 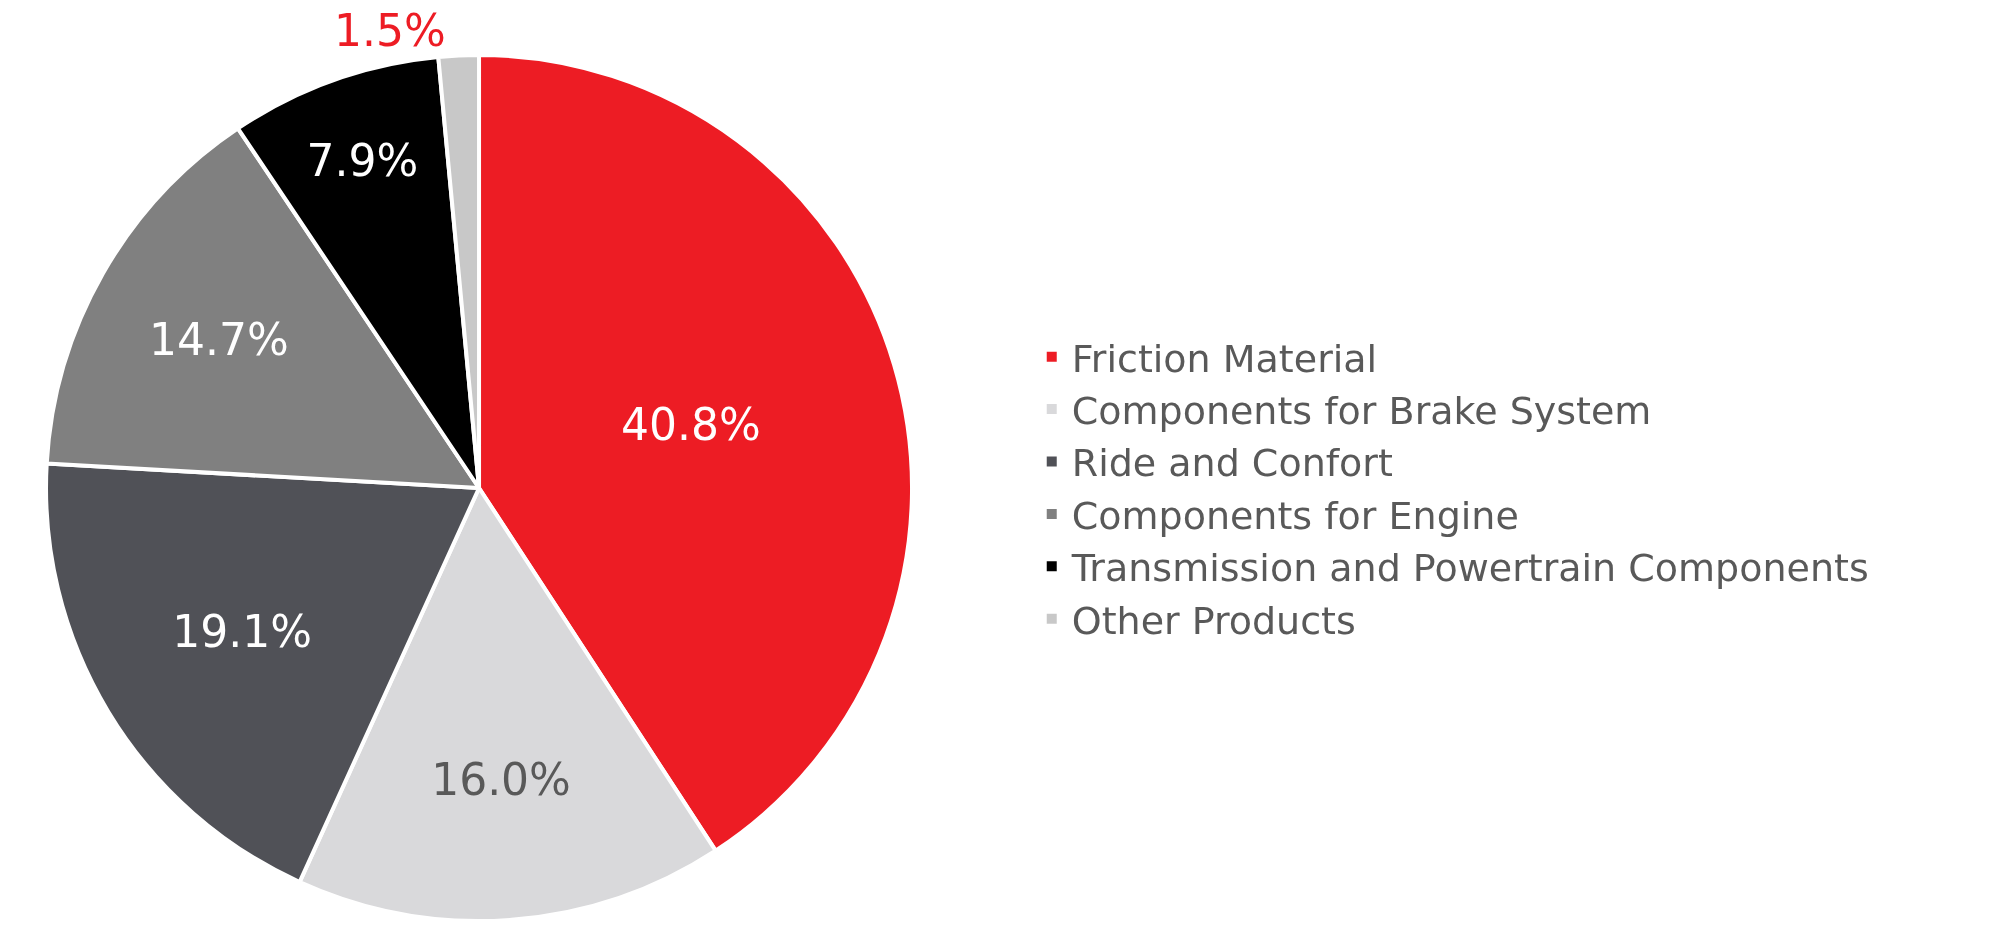 I want to click on data-label: 14.7%, so click(x=218, y=340).